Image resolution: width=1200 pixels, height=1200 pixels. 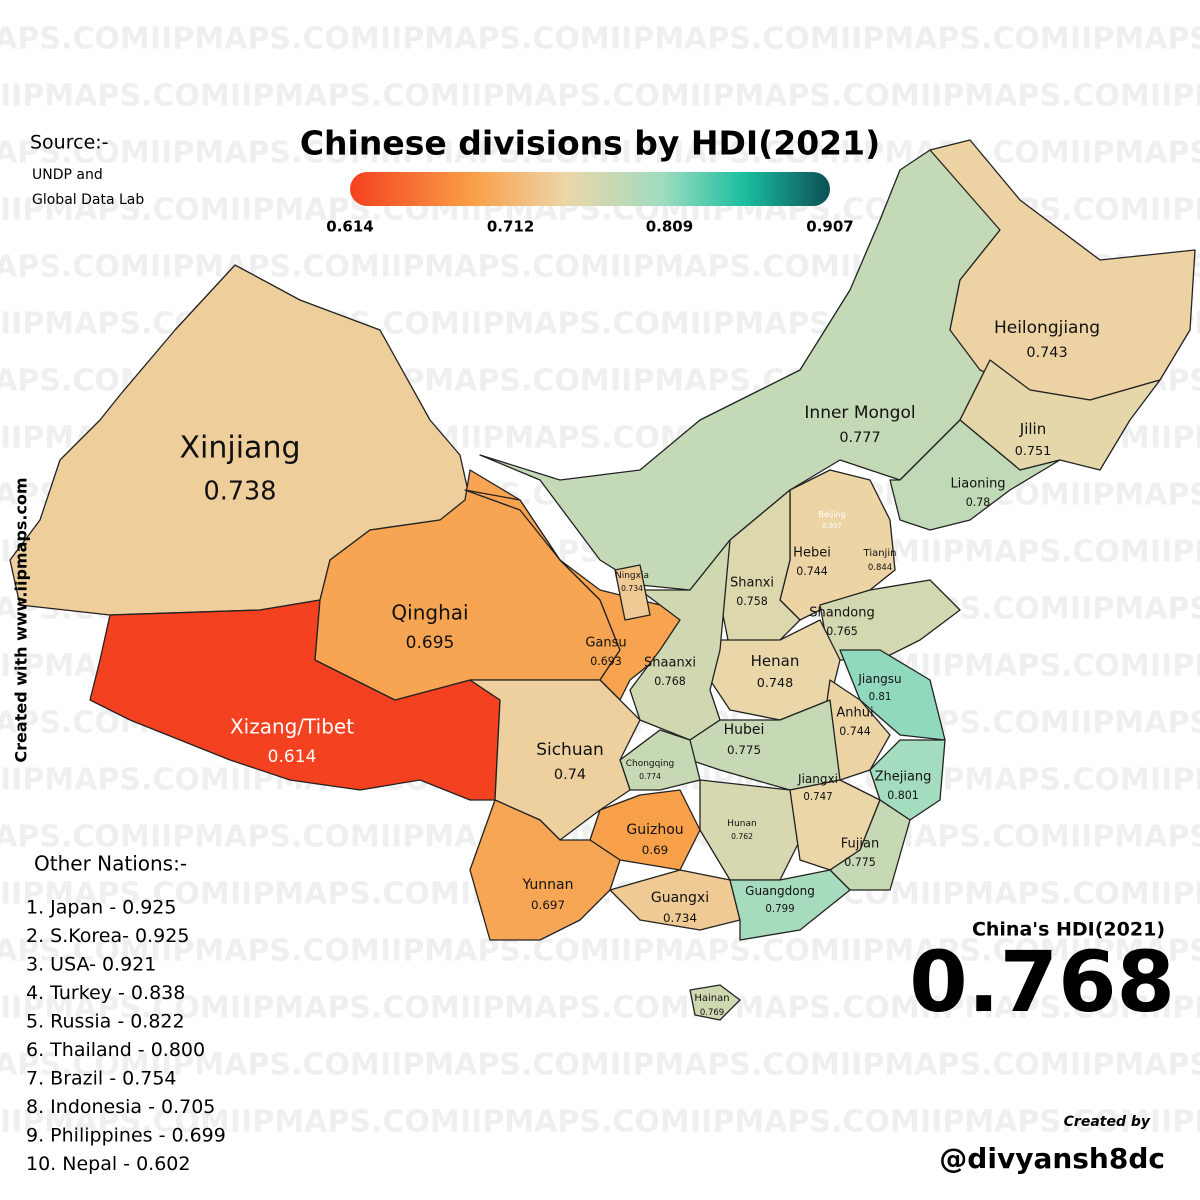 I want to click on region-value: 0.748, so click(x=775, y=683).